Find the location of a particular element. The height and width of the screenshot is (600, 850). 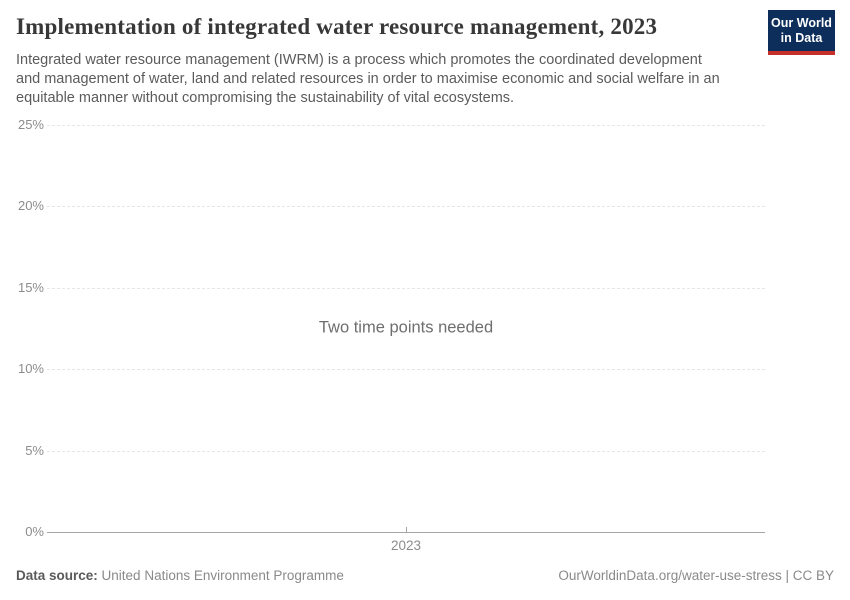

gridline-row: 15% is located at coordinates (382, 288).